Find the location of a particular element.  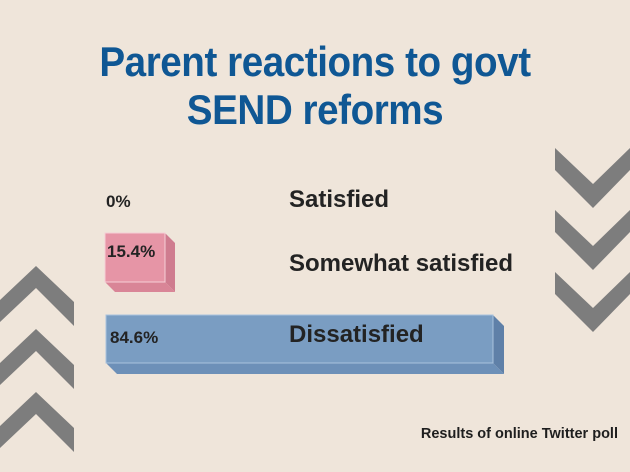

bar-value-label-dissatisfied: 84.6% is located at coordinates (134, 337).